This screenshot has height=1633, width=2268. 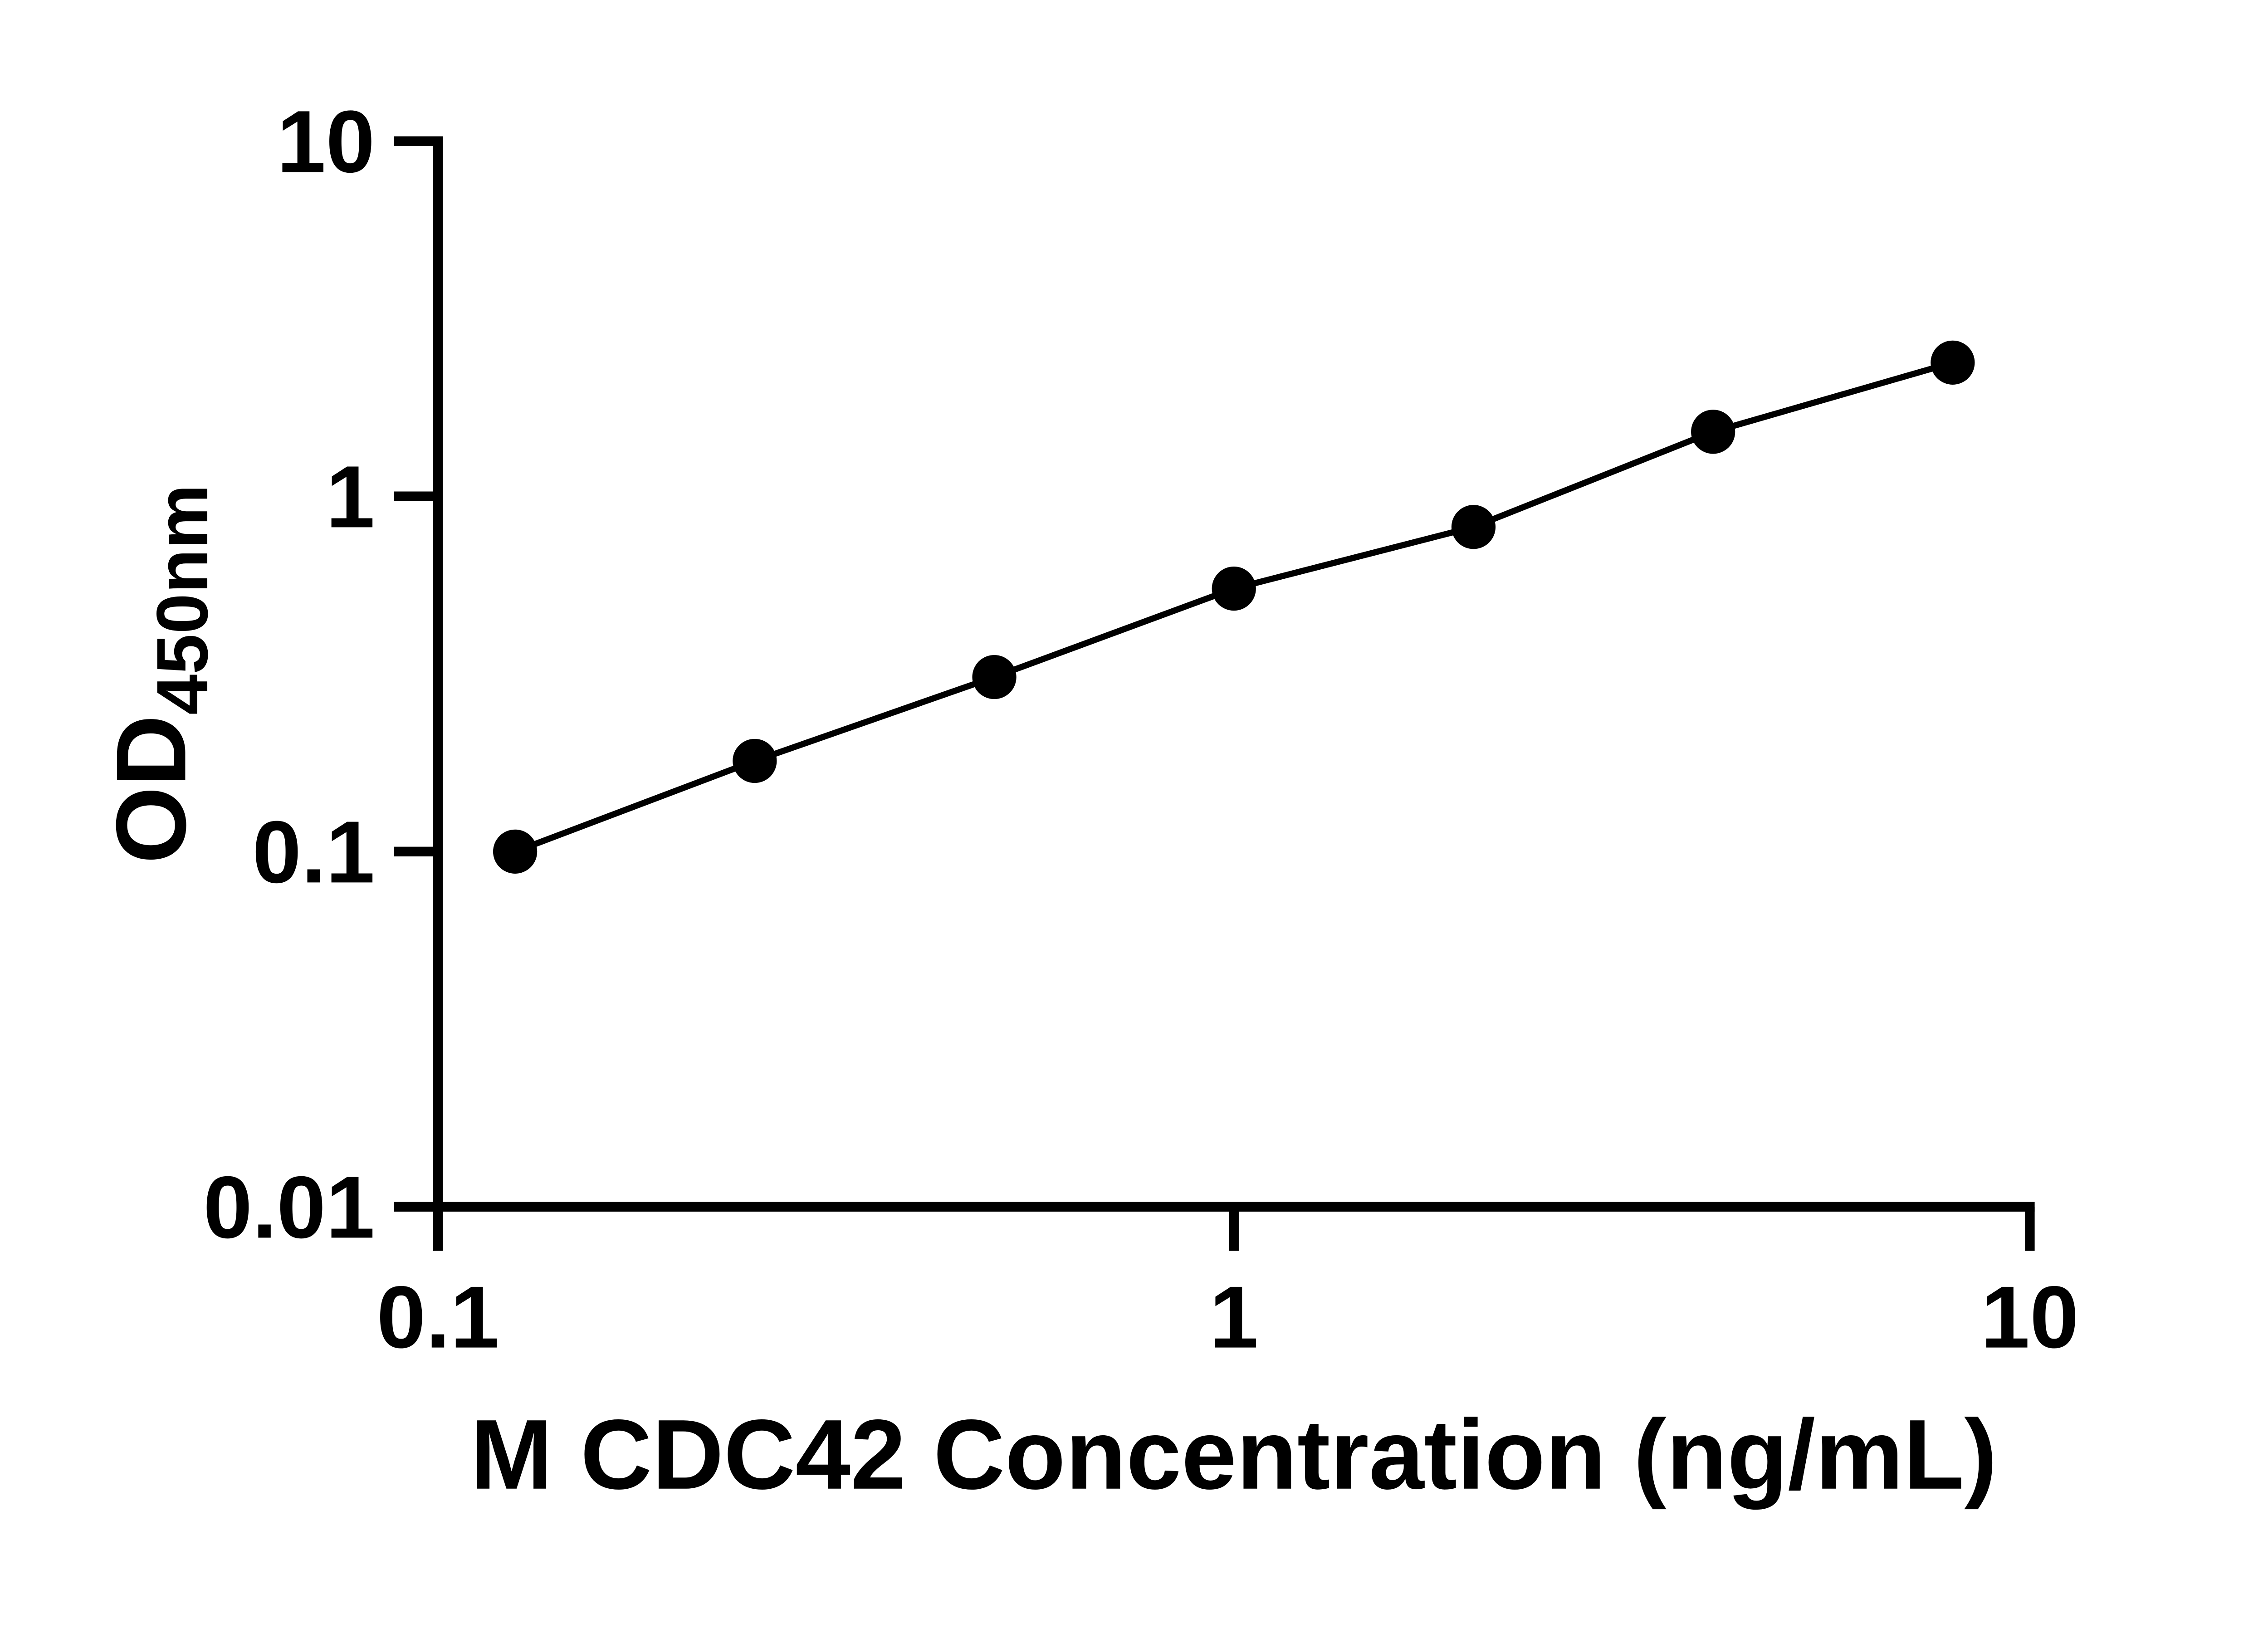 What do you see at coordinates (326, 142) in the screenshot?
I see `y-tick-label: 10` at bounding box center [326, 142].